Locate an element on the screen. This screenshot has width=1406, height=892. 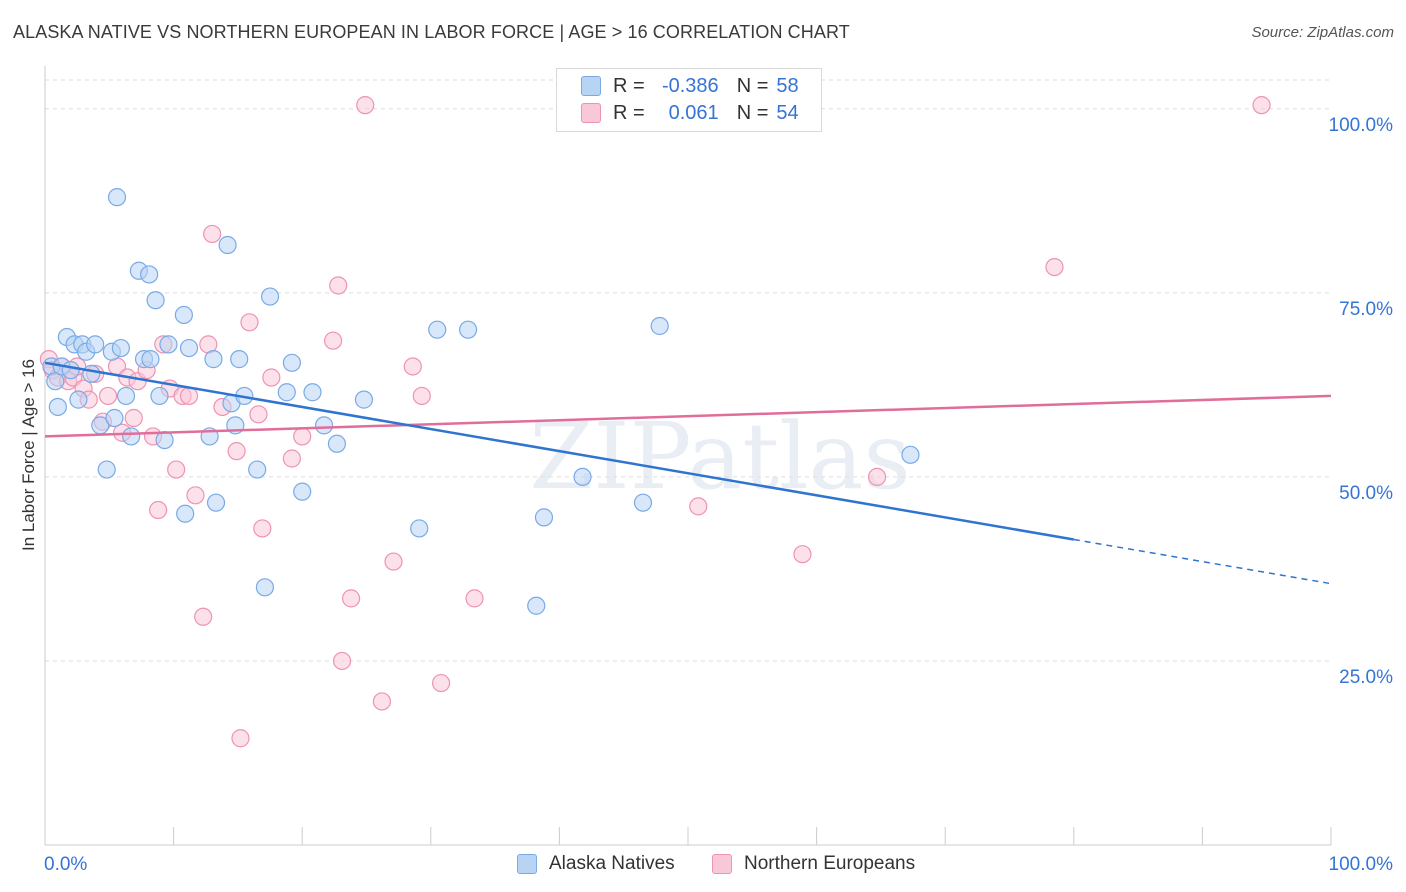
trend-line-extension is located at coordinates (1202, 561).